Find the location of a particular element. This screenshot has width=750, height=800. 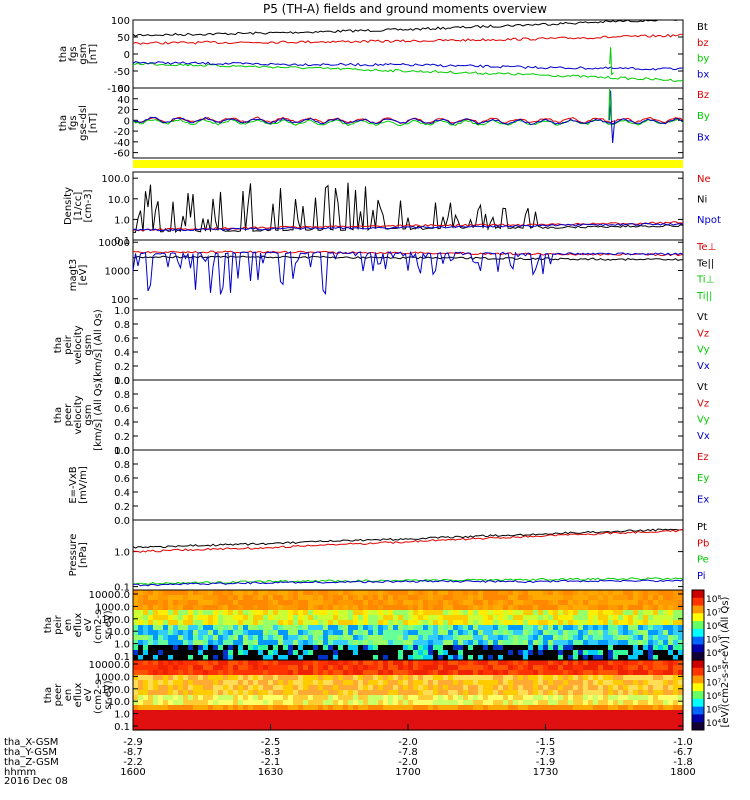

colorbar-swatch is located at coordinates (698, 672).